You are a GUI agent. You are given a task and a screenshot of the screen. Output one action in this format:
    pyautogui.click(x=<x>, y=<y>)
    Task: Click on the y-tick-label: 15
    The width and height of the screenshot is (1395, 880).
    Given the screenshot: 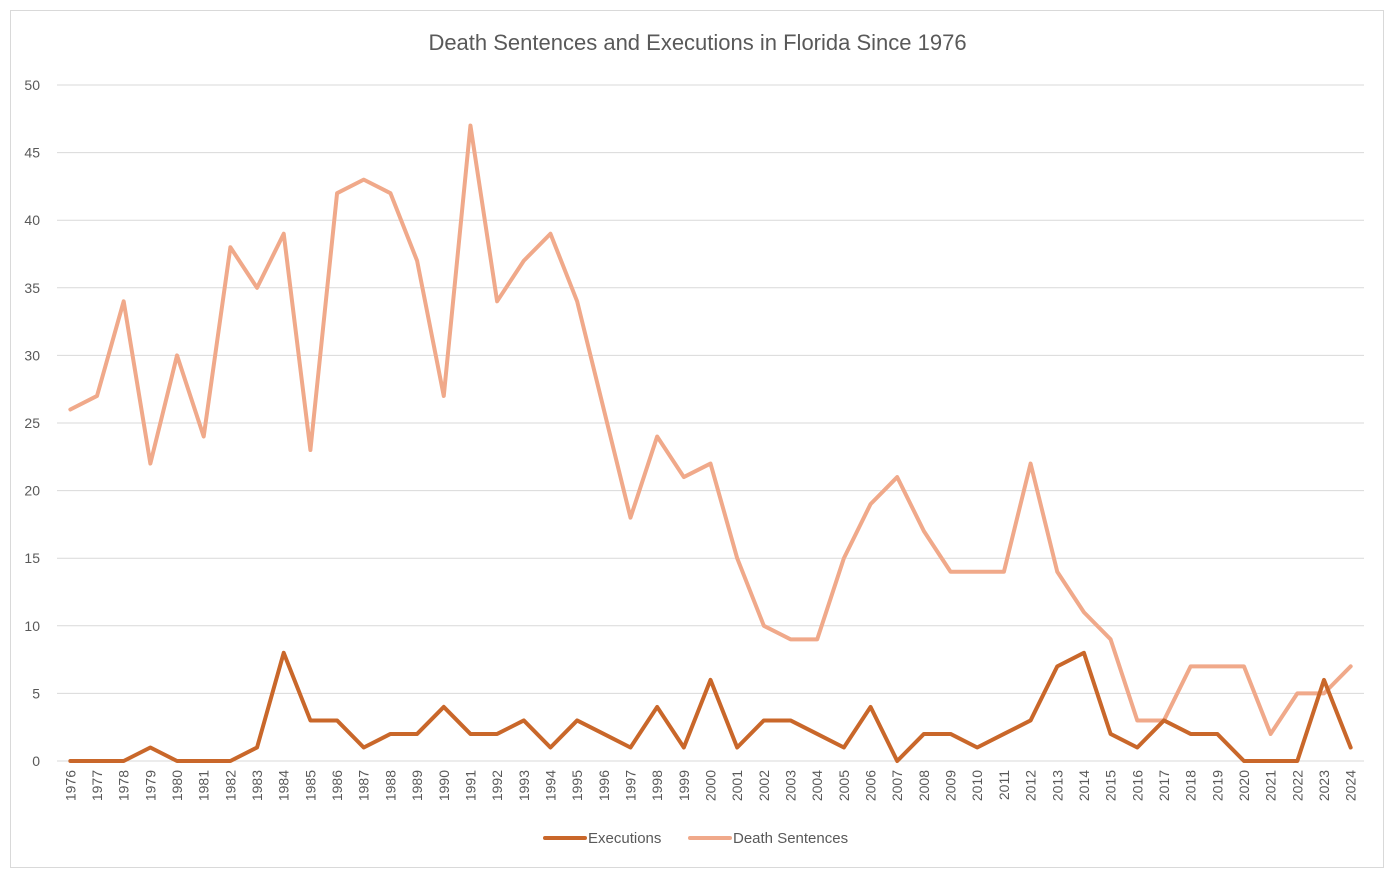 What is the action you would take?
    pyautogui.click(x=32, y=558)
    